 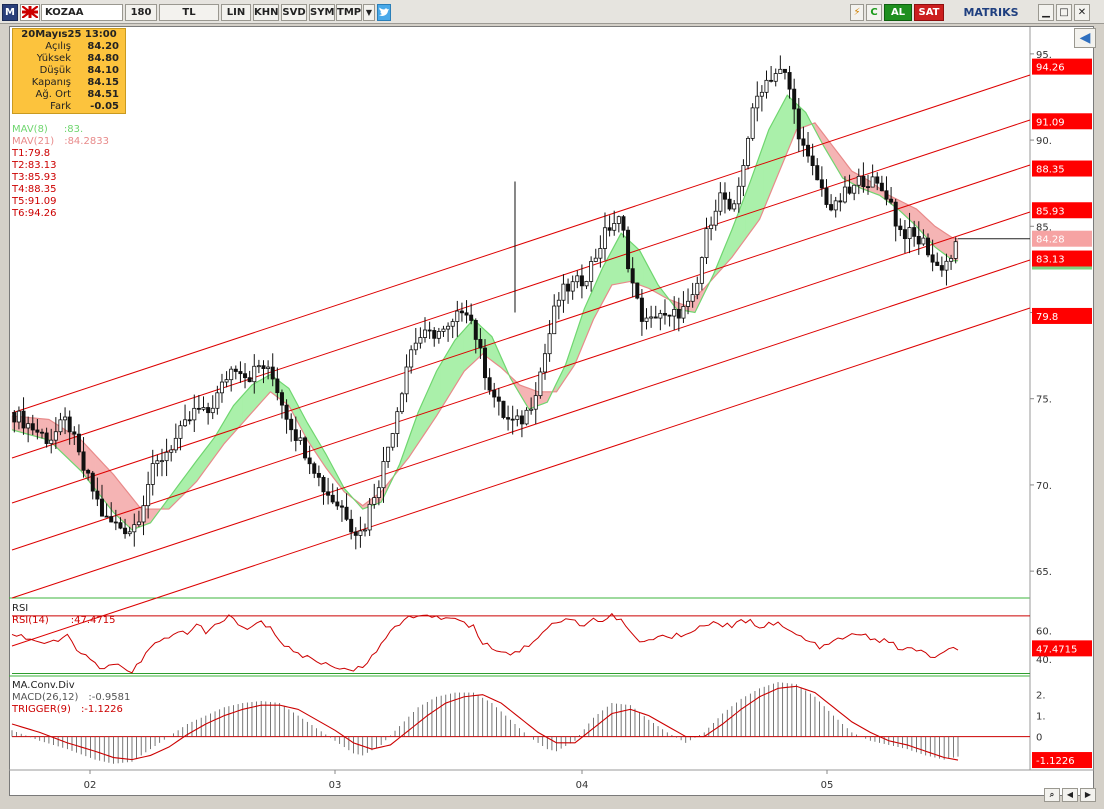 What do you see at coordinates (189, 12) in the screenshot?
I see `currency-selector: TL` at bounding box center [189, 12].